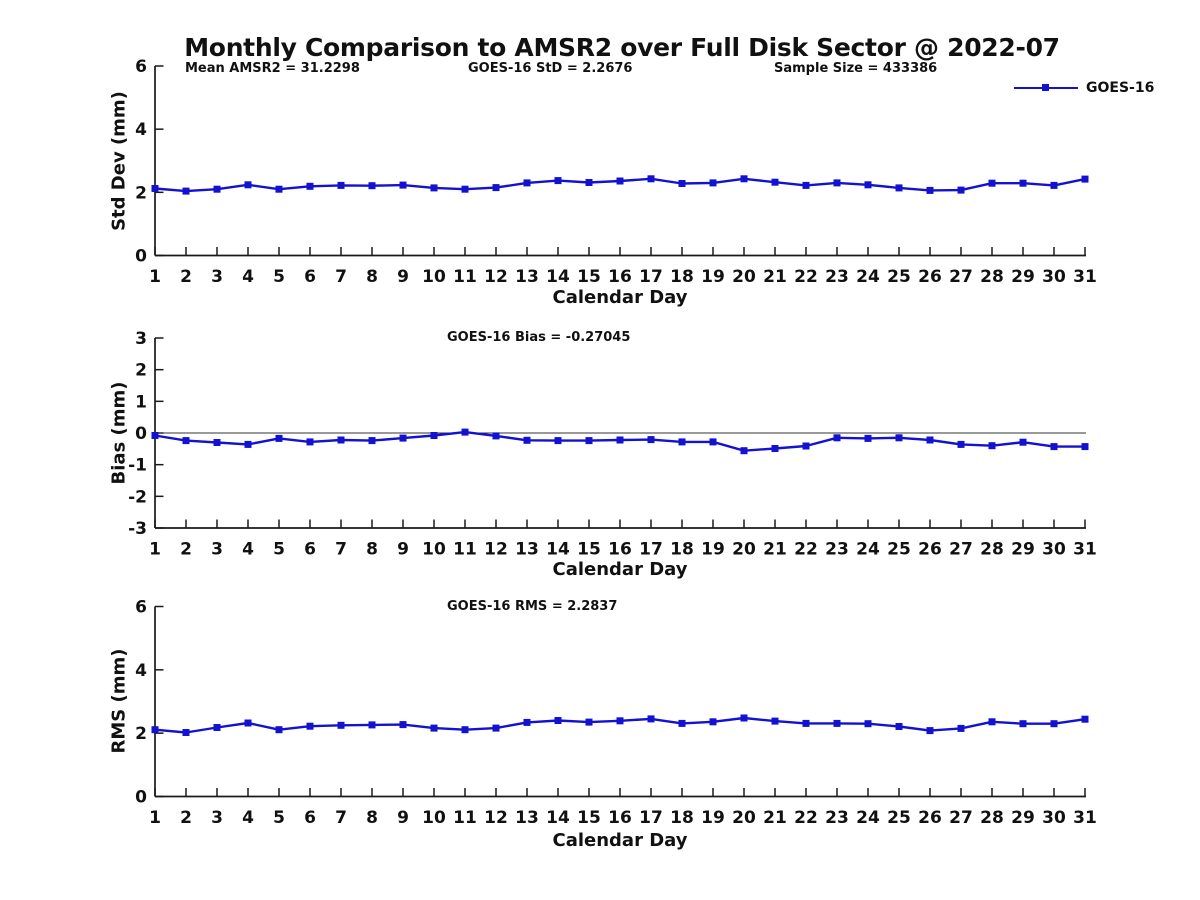  What do you see at coordinates (141, 402) in the screenshot?
I see `y-tick-label: 1` at bounding box center [141, 402].